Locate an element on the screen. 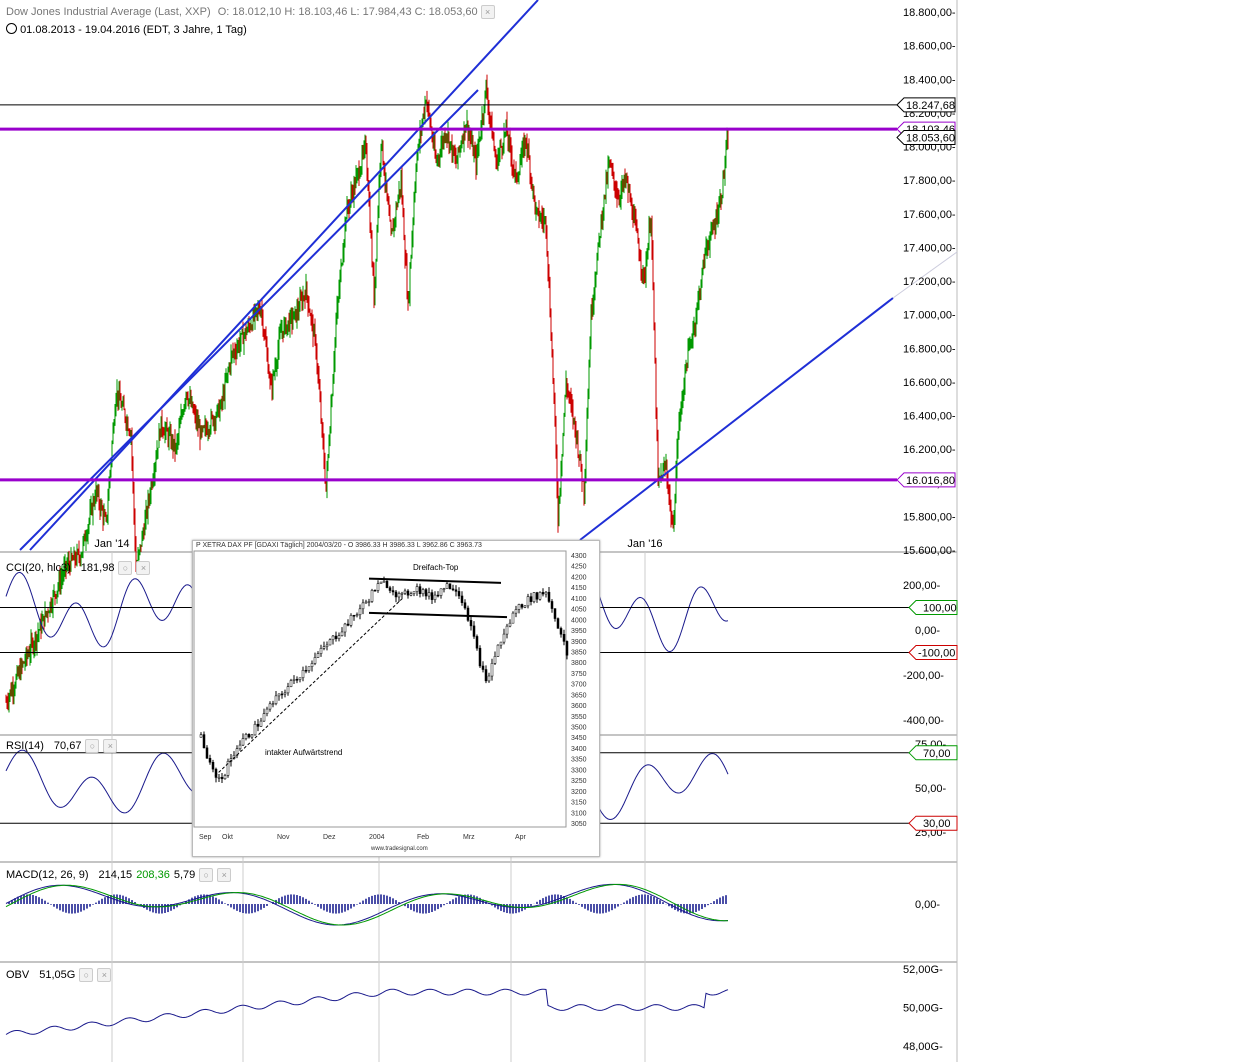 The image size is (1234, 1062). price-tick-label: 16.200,00- is located at coordinates (929, 450).